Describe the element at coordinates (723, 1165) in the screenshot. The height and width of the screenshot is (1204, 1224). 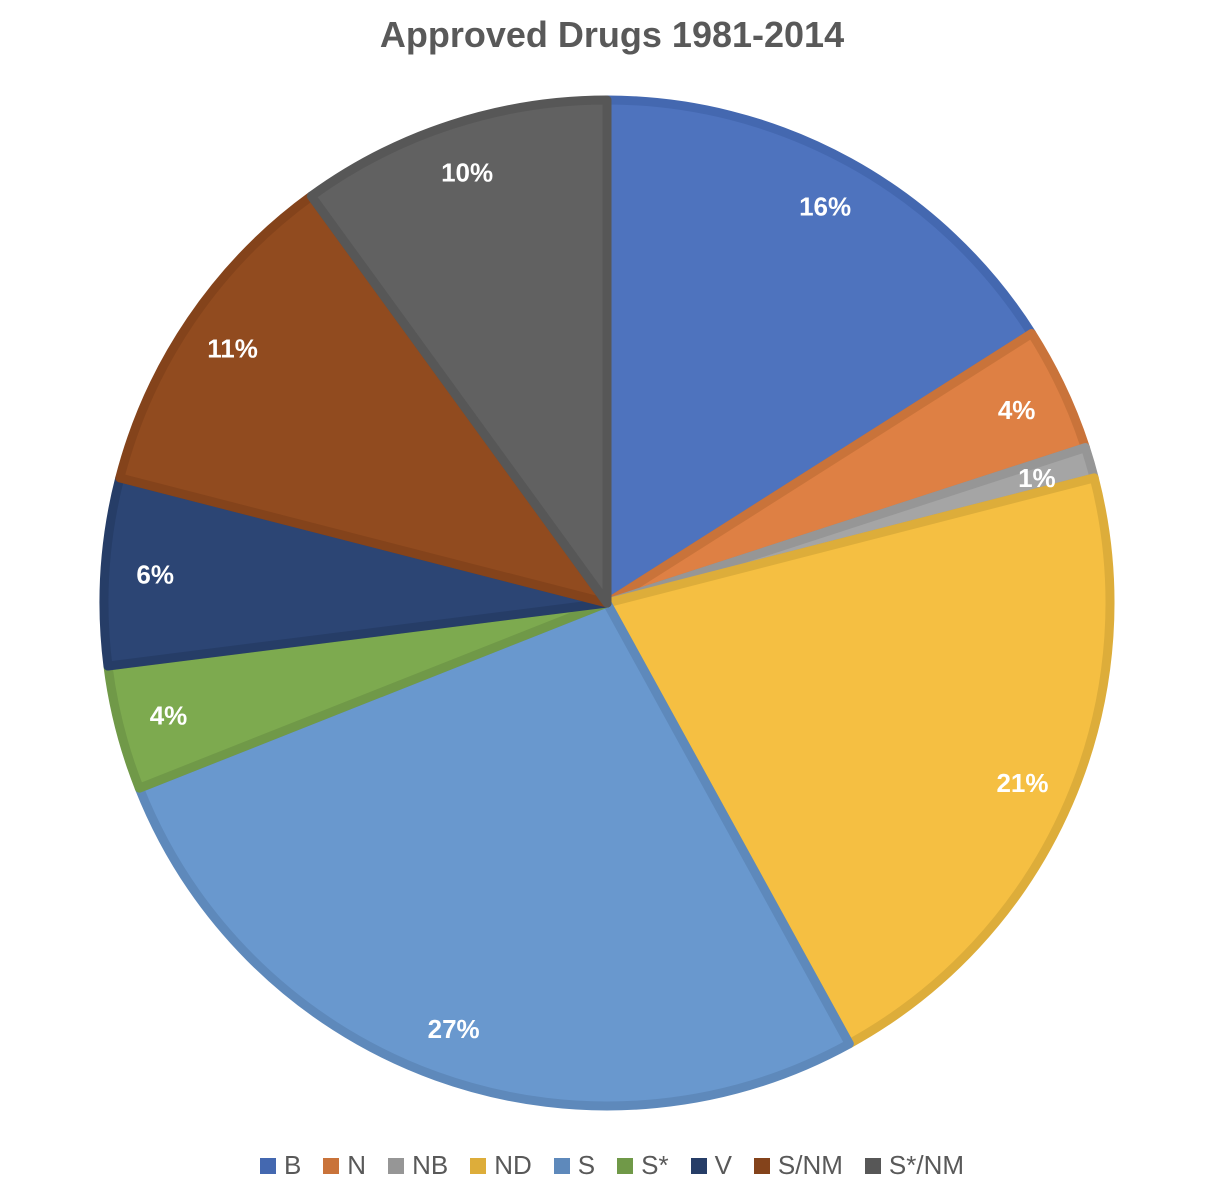
I see `legend-label: V` at that location.